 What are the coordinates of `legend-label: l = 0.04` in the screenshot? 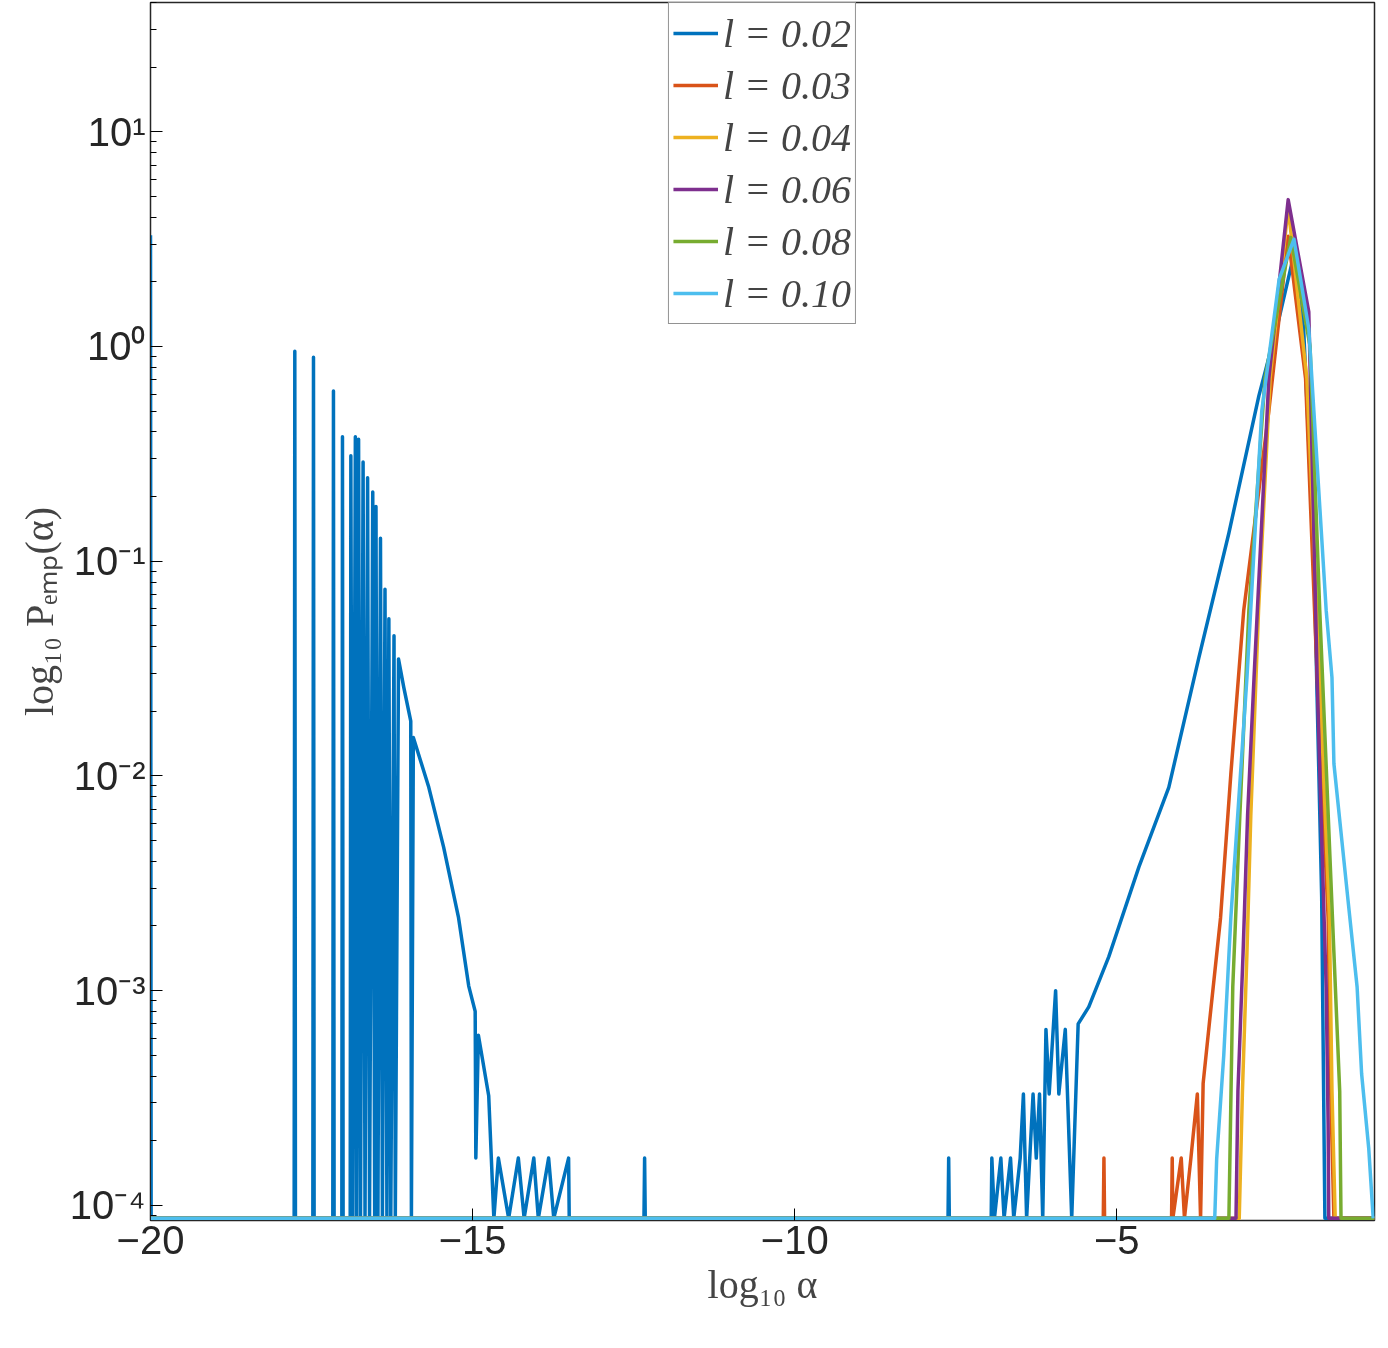 It's located at (787, 137).